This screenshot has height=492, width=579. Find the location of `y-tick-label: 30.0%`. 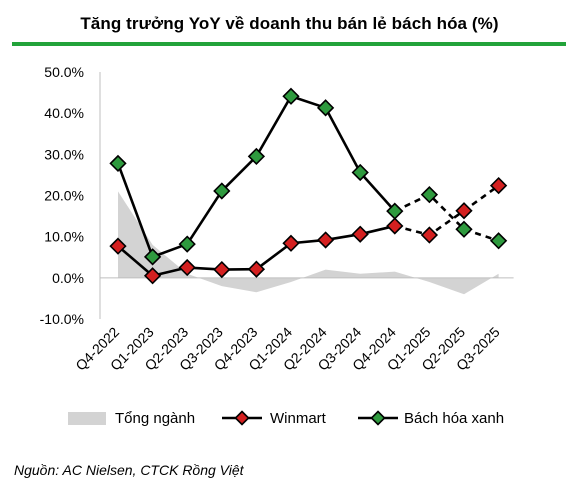

y-tick-label: 30.0% is located at coordinates (64, 154).